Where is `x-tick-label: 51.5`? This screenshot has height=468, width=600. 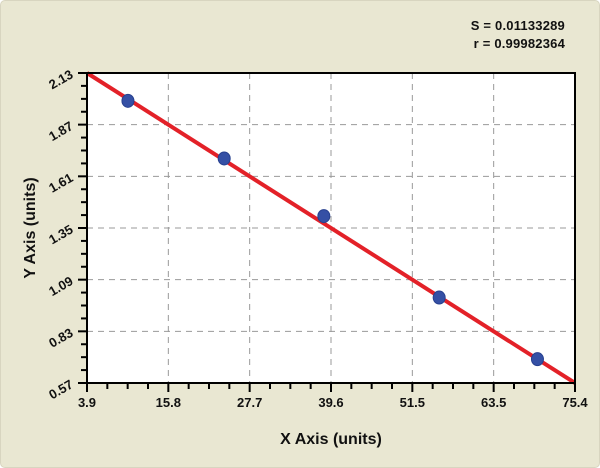 x-tick-label: 51.5 is located at coordinates (412, 402).